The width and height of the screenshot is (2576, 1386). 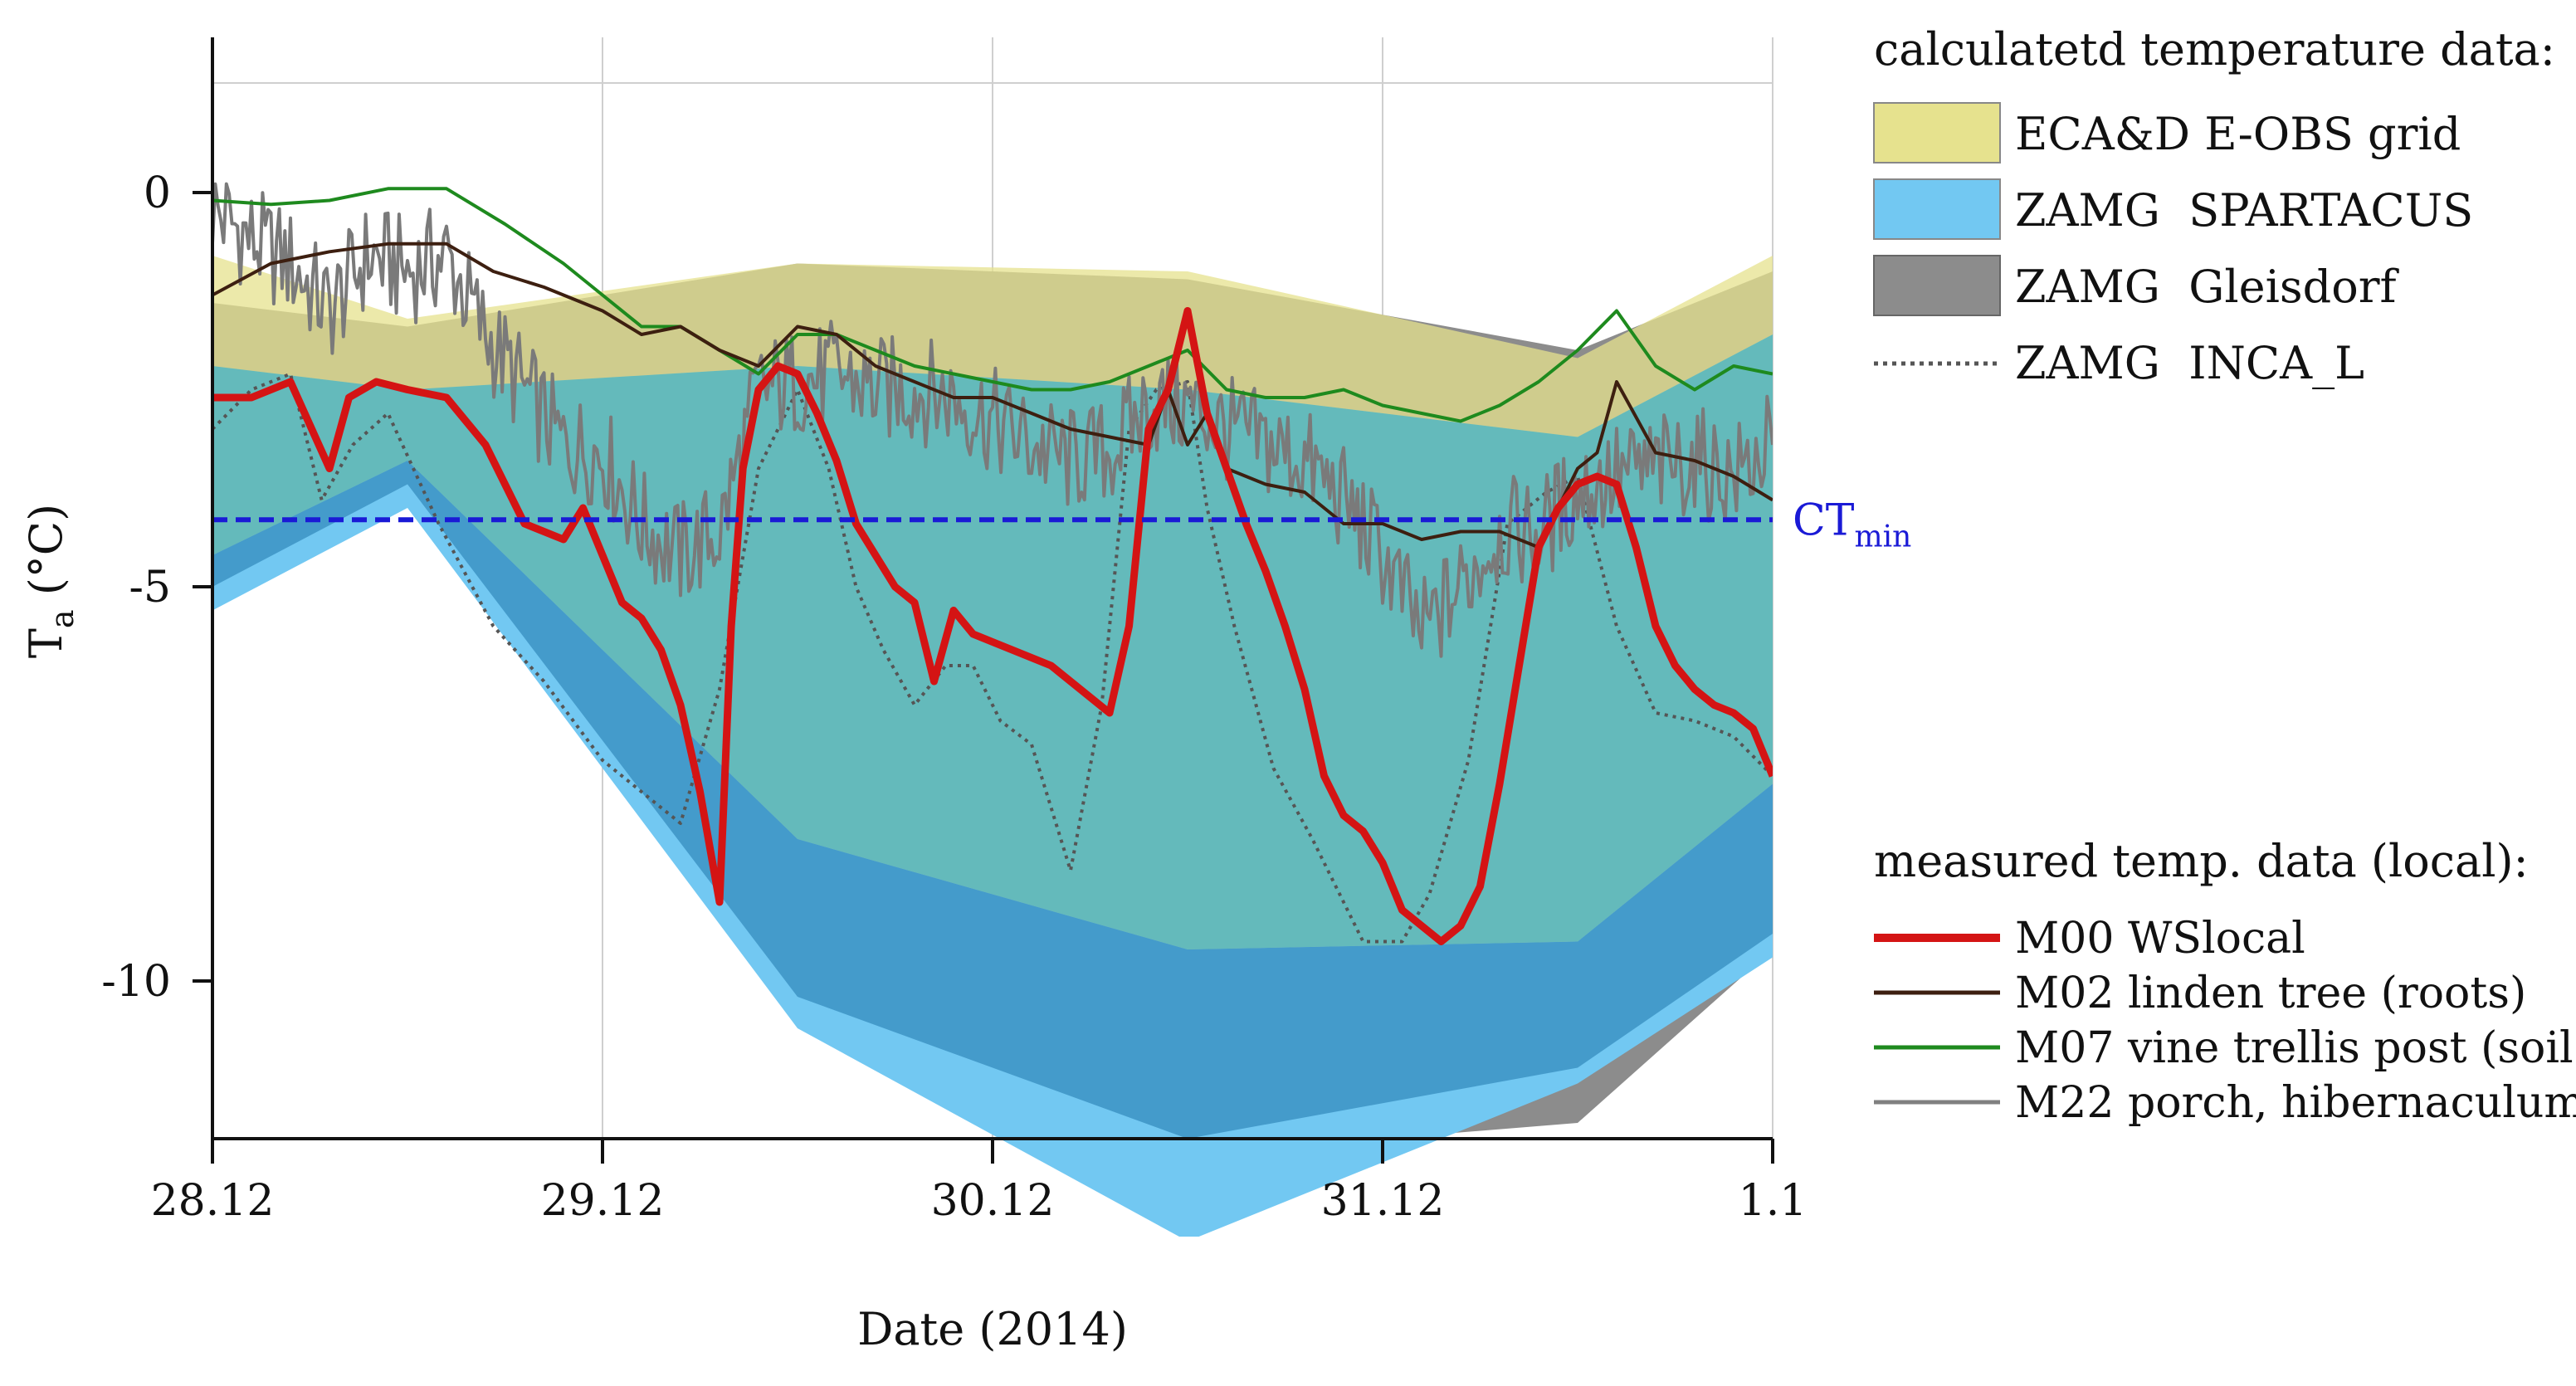 What do you see at coordinates (46, 643) in the screenshot?
I see `y-axis-title-main: T` at bounding box center [46, 643].